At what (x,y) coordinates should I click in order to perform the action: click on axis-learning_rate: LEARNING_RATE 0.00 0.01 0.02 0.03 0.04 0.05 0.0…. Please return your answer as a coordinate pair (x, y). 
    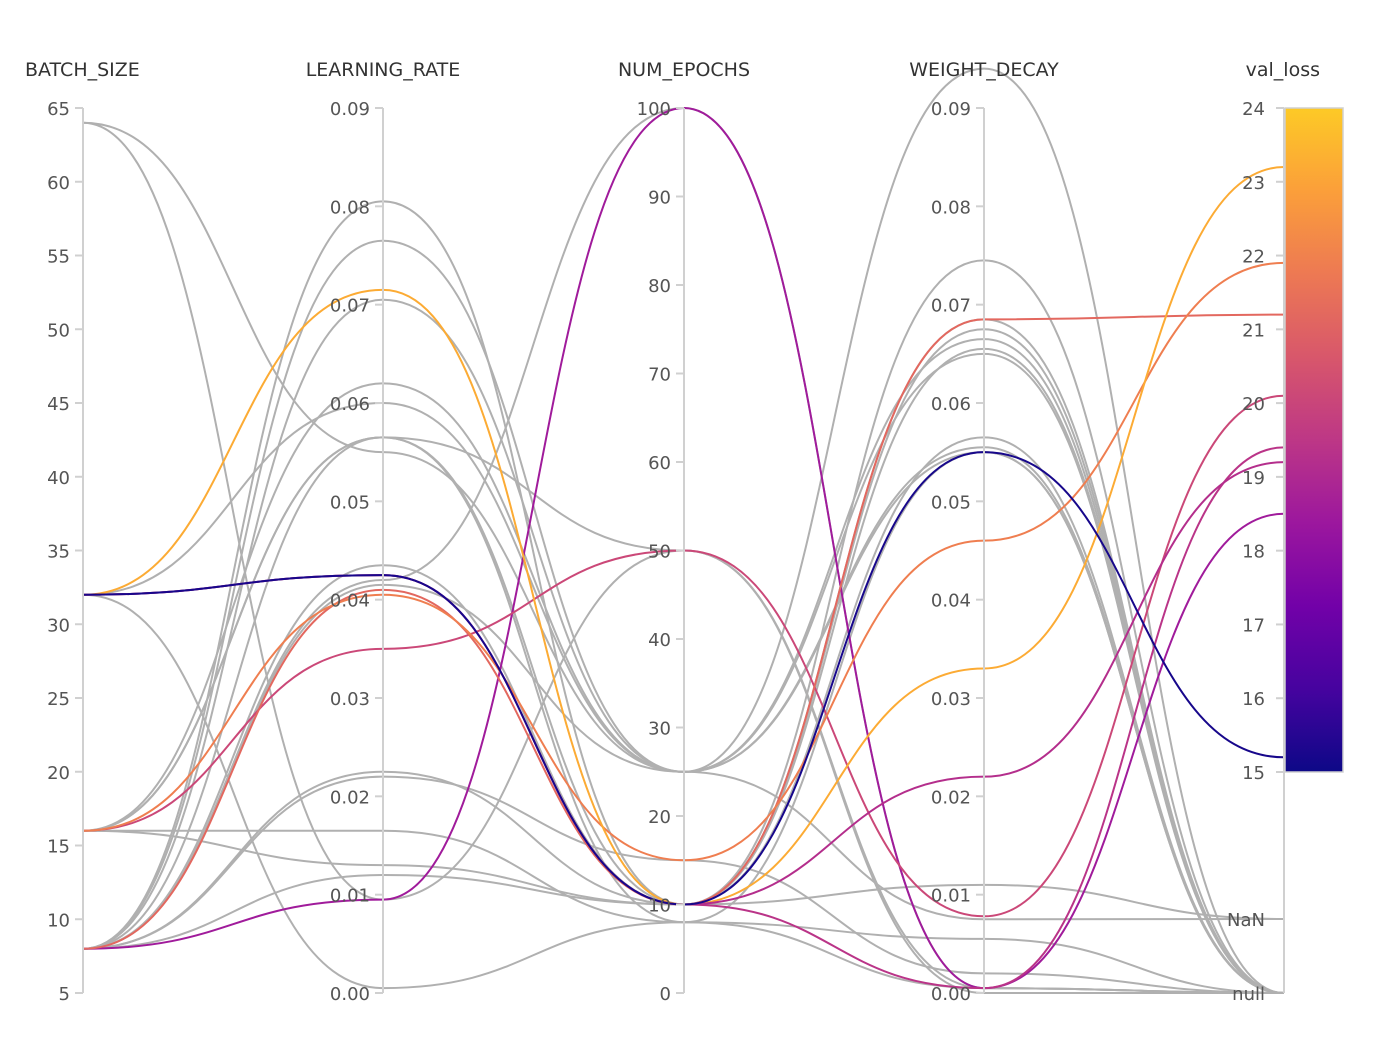
    Looking at the image, I should click on (383, 532).